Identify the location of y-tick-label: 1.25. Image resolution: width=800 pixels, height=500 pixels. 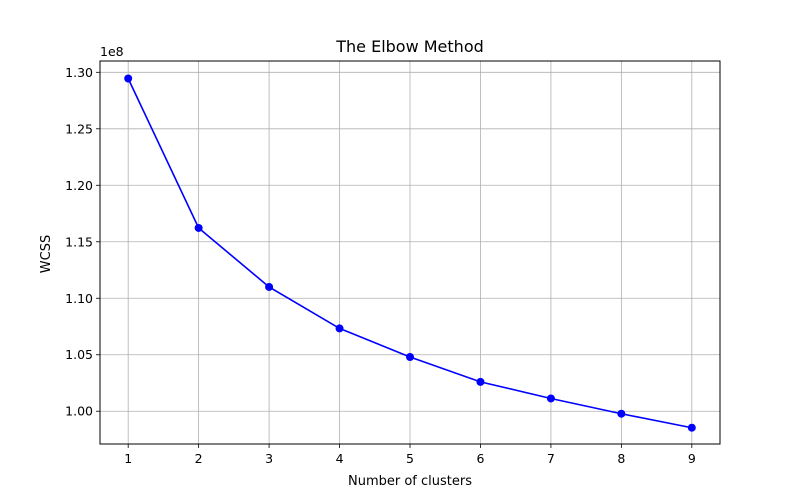
(79, 128).